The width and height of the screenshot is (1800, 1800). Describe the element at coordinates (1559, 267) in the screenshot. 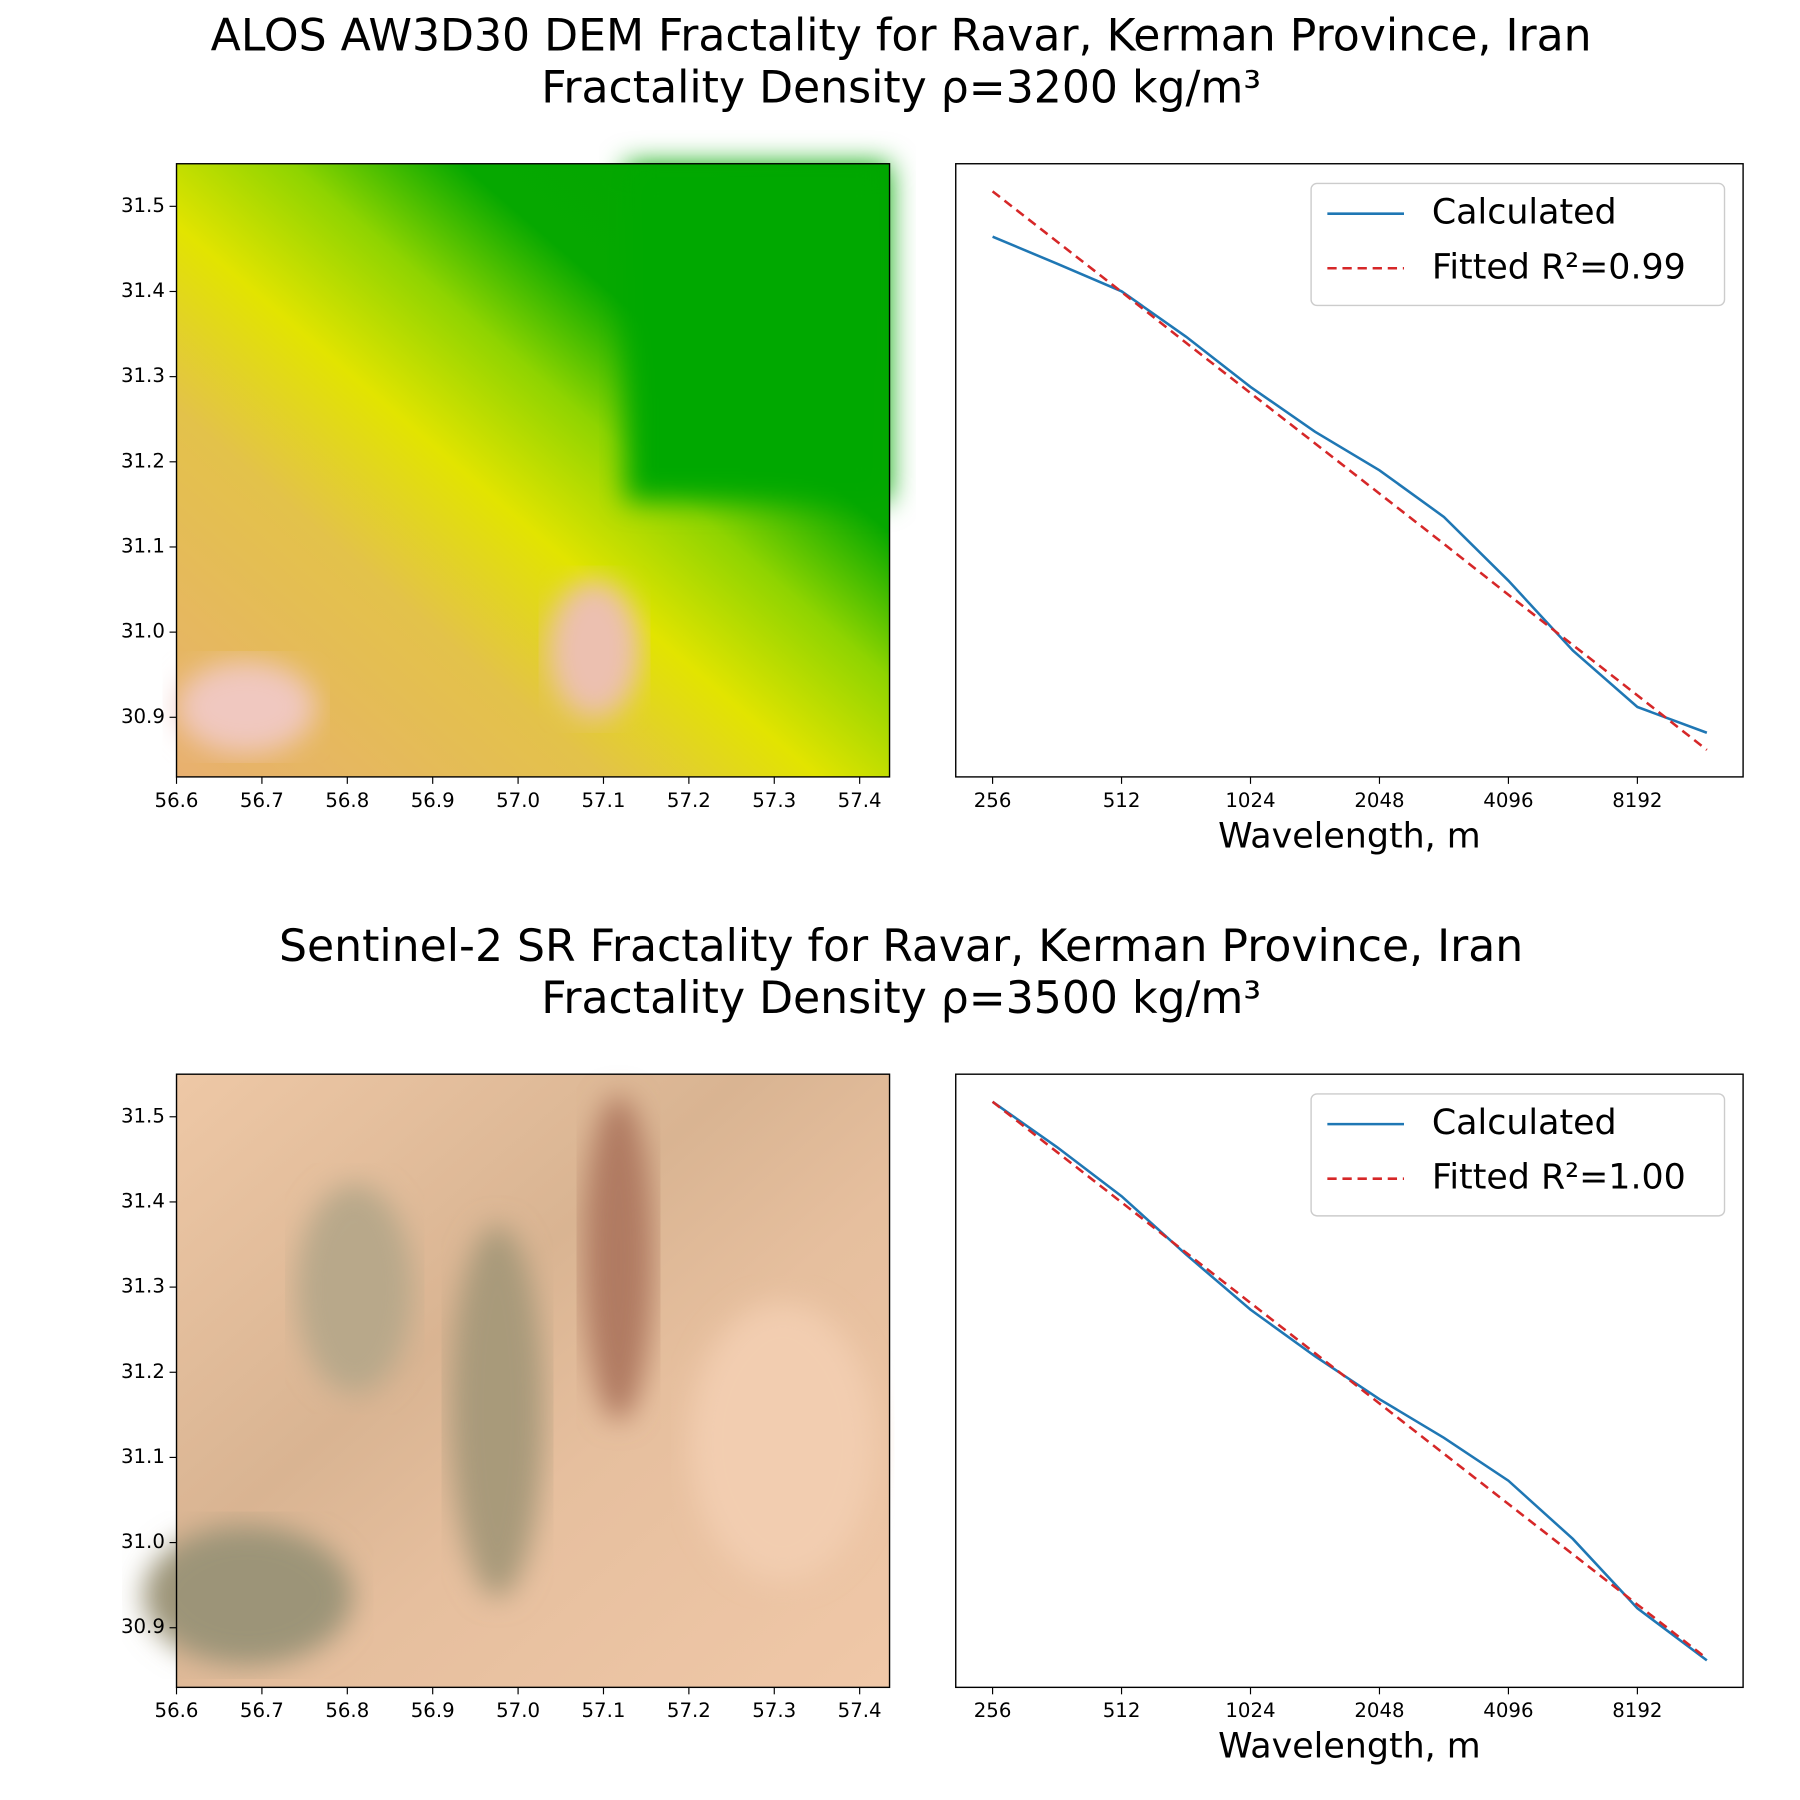

I see `legend-label: Fitted R²=0.99` at that location.